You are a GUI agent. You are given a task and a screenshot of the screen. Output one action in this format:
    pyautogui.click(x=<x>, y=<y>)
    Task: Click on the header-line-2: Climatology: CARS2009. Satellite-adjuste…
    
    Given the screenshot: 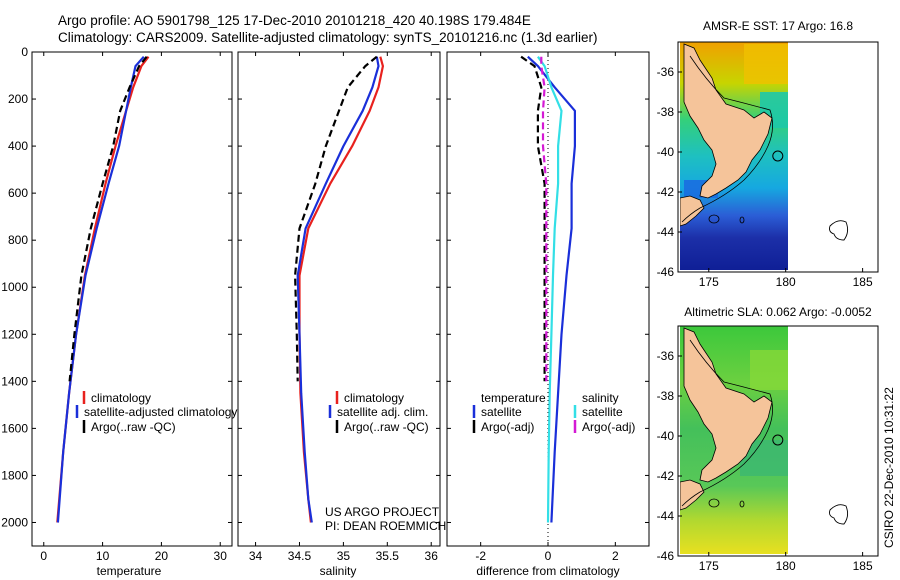 What is the action you would take?
    pyautogui.click(x=328, y=37)
    